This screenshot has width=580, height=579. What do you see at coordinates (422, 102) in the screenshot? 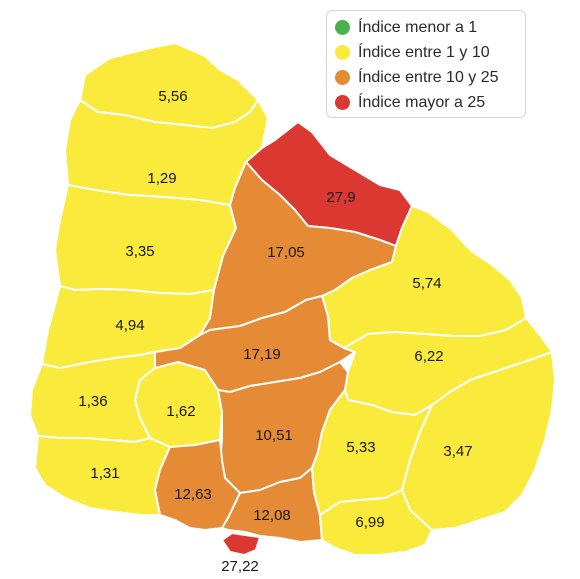
I see `legend-label: Índice mayor a 25` at bounding box center [422, 102].